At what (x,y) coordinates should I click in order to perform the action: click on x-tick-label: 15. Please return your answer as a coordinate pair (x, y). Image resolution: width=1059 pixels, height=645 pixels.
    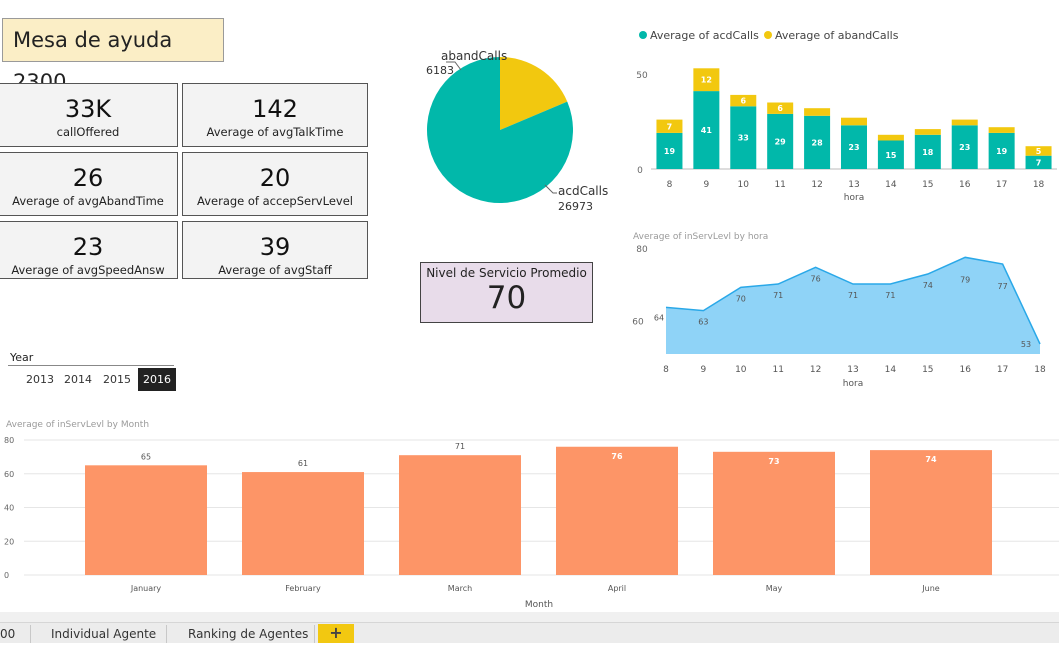
    Looking at the image, I should click on (927, 370).